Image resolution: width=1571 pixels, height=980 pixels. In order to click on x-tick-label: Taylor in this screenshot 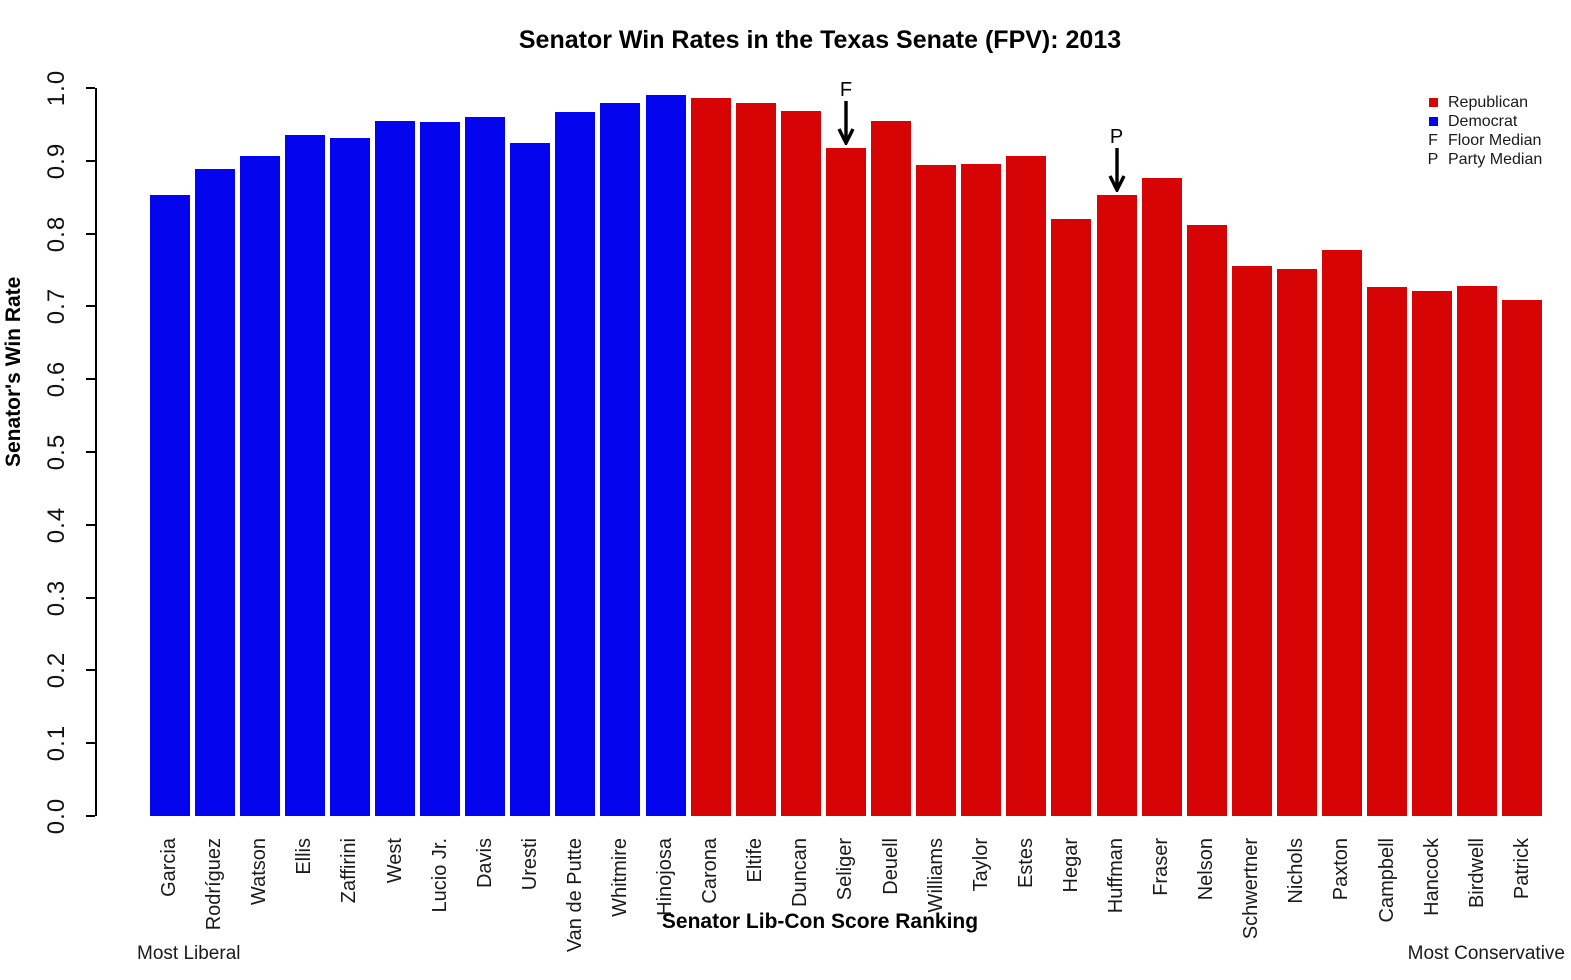, I will do `click(980, 865)`.